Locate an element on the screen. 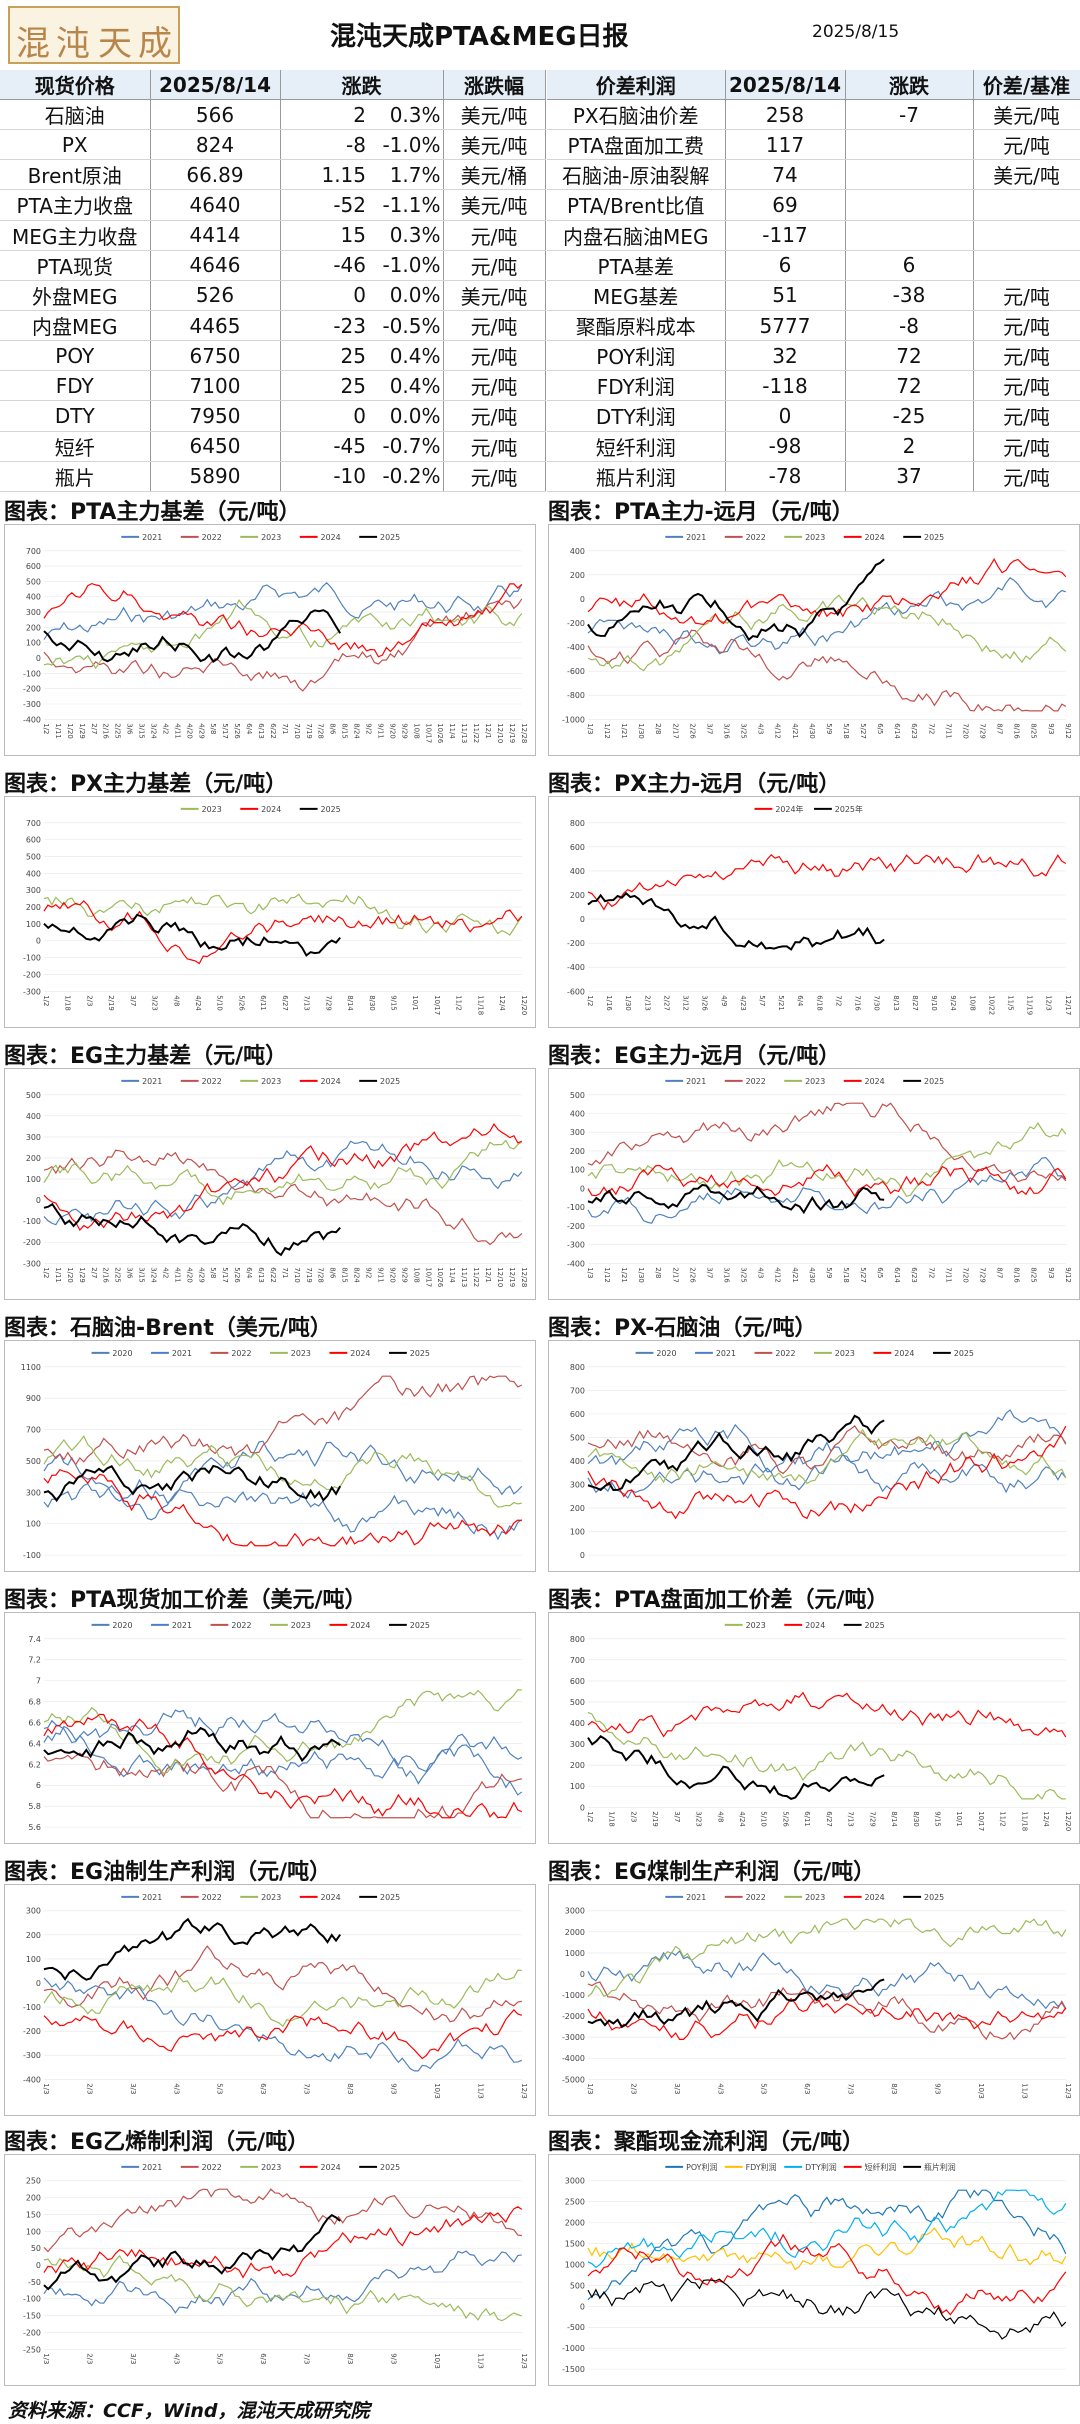  x-tick-label: 8/7 is located at coordinates (1000, 728).